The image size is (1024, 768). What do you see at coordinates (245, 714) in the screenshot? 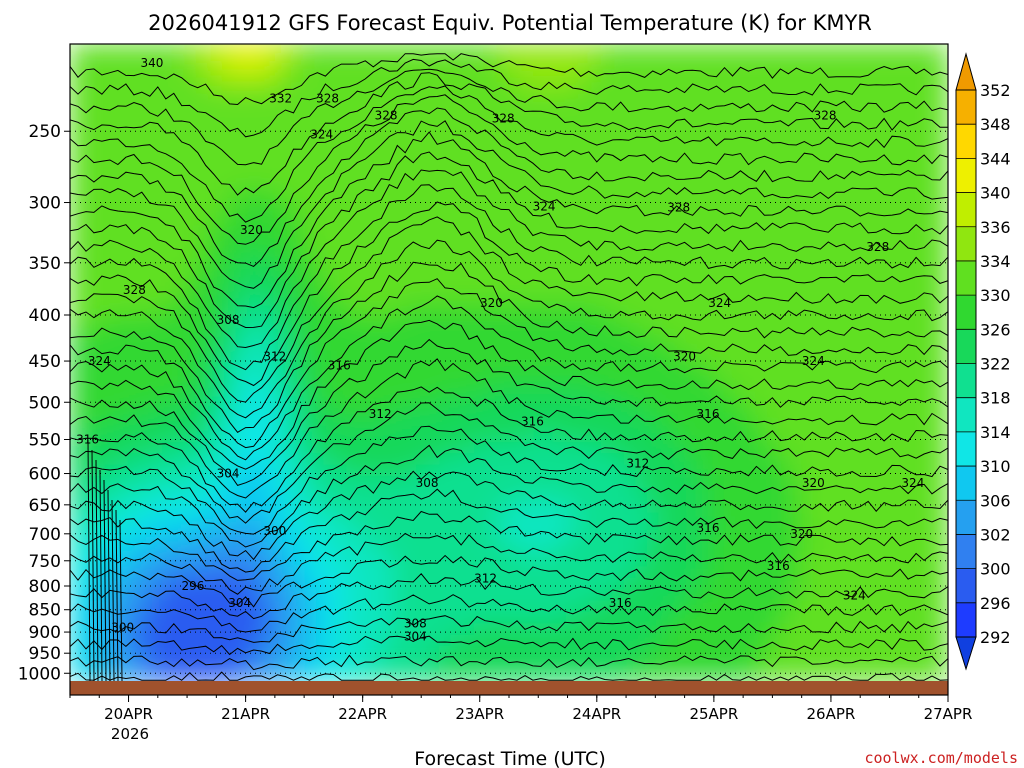
I see `x-tick-label: 21APR` at bounding box center [245, 714].